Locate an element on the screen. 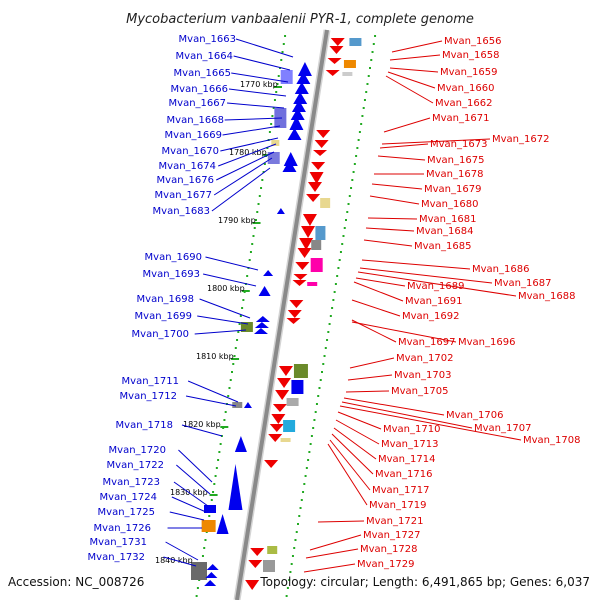  gene-label: Mvan_1697 is located at coordinates (426, 342).